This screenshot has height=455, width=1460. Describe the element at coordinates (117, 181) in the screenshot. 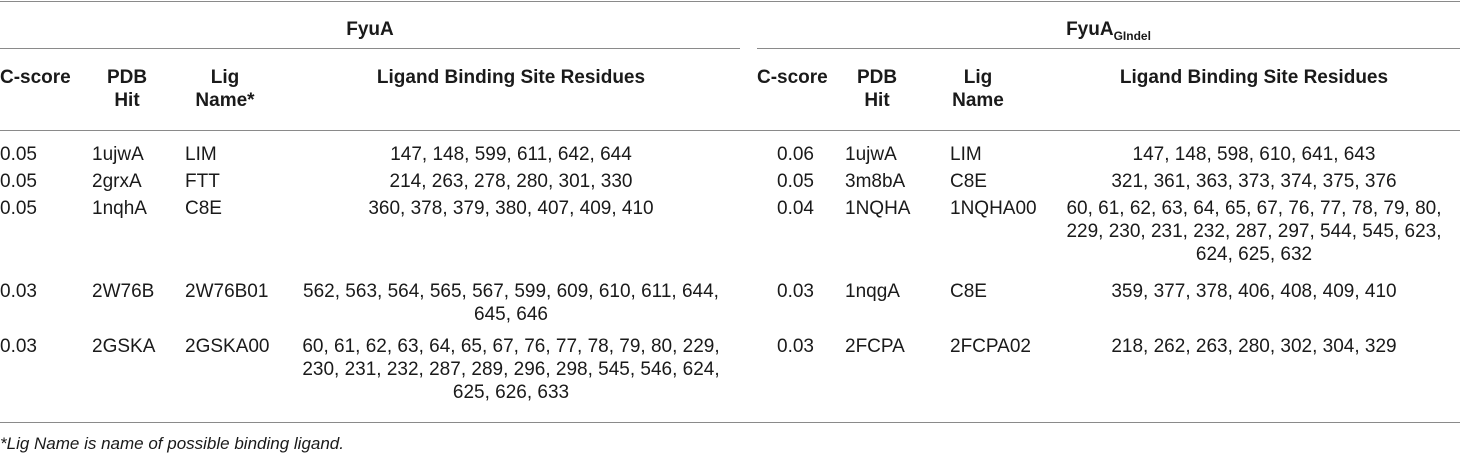

I see `pdb-hit-cell: 2grxA` at that location.